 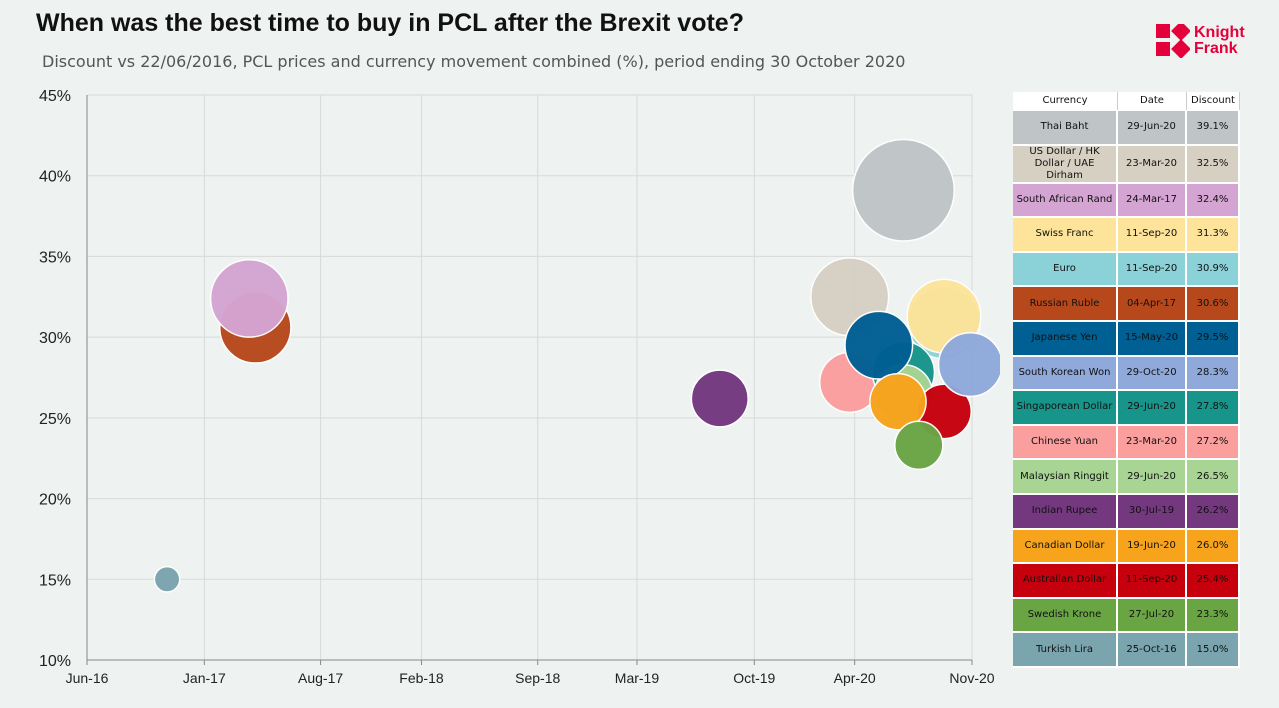 I want to click on x-tick-label: Mar-19, so click(x=637, y=678).